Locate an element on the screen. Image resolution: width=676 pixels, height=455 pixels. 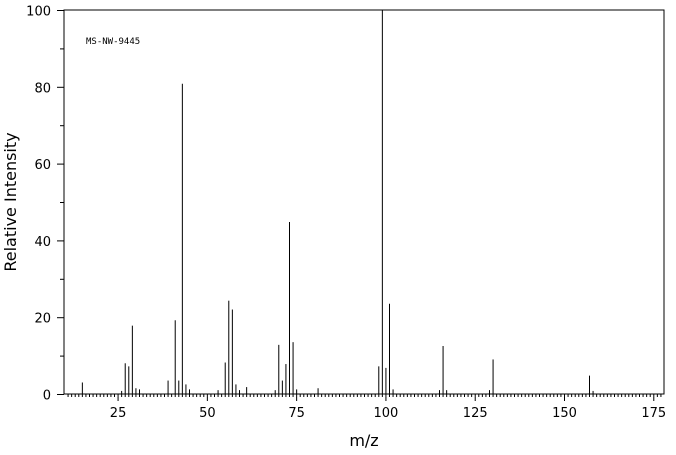
x-tick-label: 50 is located at coordinates (207, 413).